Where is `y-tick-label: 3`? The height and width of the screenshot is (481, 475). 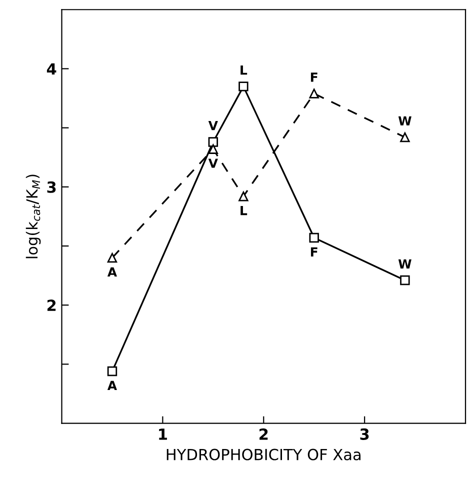
y-tick-label: 3 is located at coordinates (51, 187).